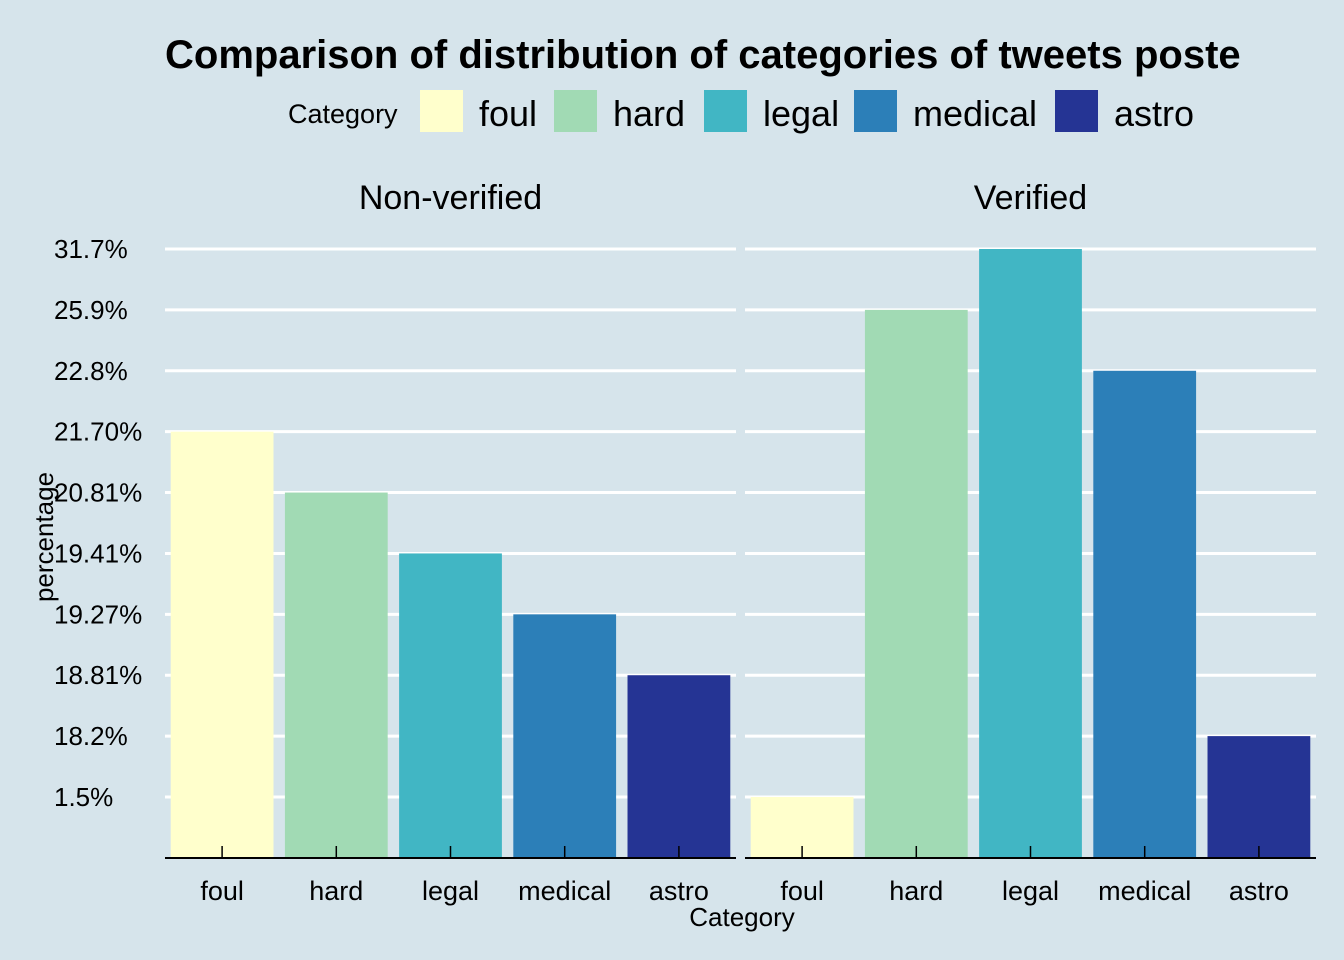 The height and width of the screenshot is (960, 1344). What do you see at coordinates (98, 675) in the screenshot?
I see `y-tick-label: 18.81%` at bounding box center [98, 675].